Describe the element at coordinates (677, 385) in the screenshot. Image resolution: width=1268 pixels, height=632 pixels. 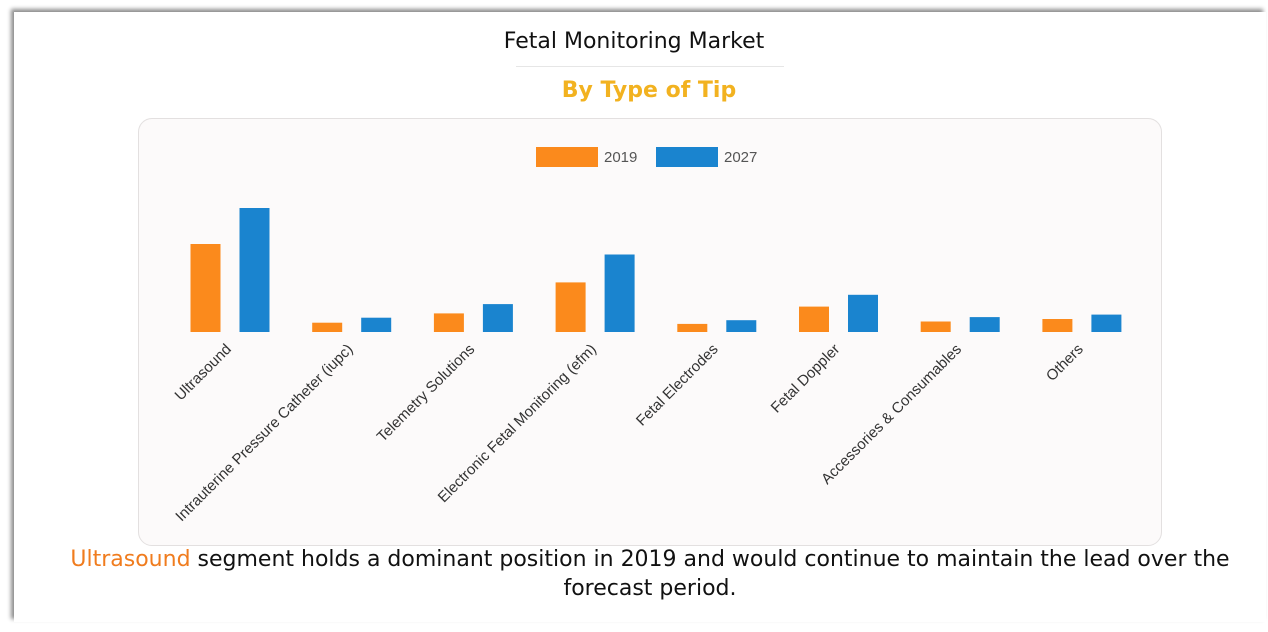
I see `x-tick-label-5: Fetal Electrodes` at that location.